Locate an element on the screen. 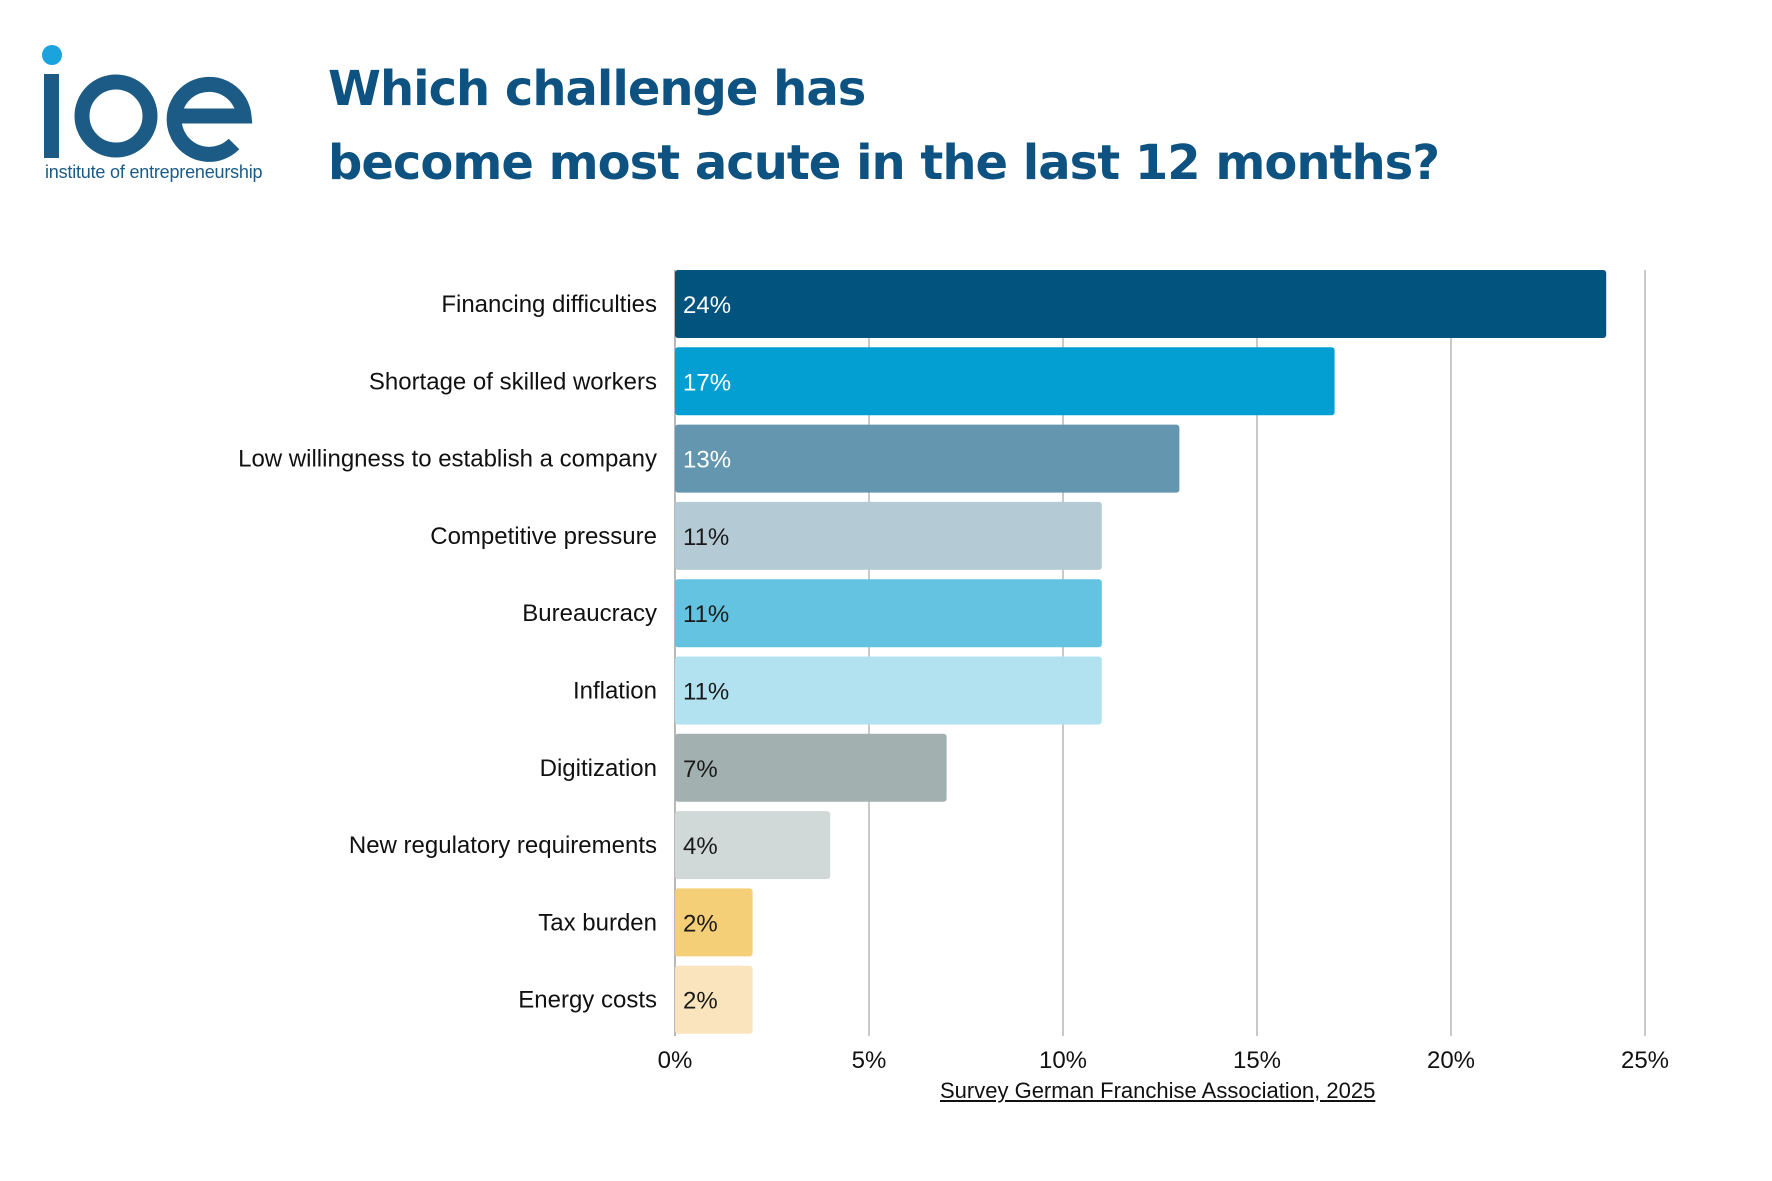  chart-title-line-2: become most acute in the last 12 months? is located at coordinates (884, 163).